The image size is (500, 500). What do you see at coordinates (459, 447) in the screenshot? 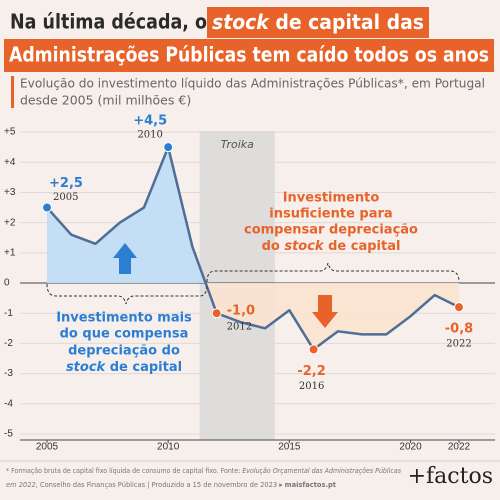
I see `x-tick-label: 2022` at bounding box center [459, 447].